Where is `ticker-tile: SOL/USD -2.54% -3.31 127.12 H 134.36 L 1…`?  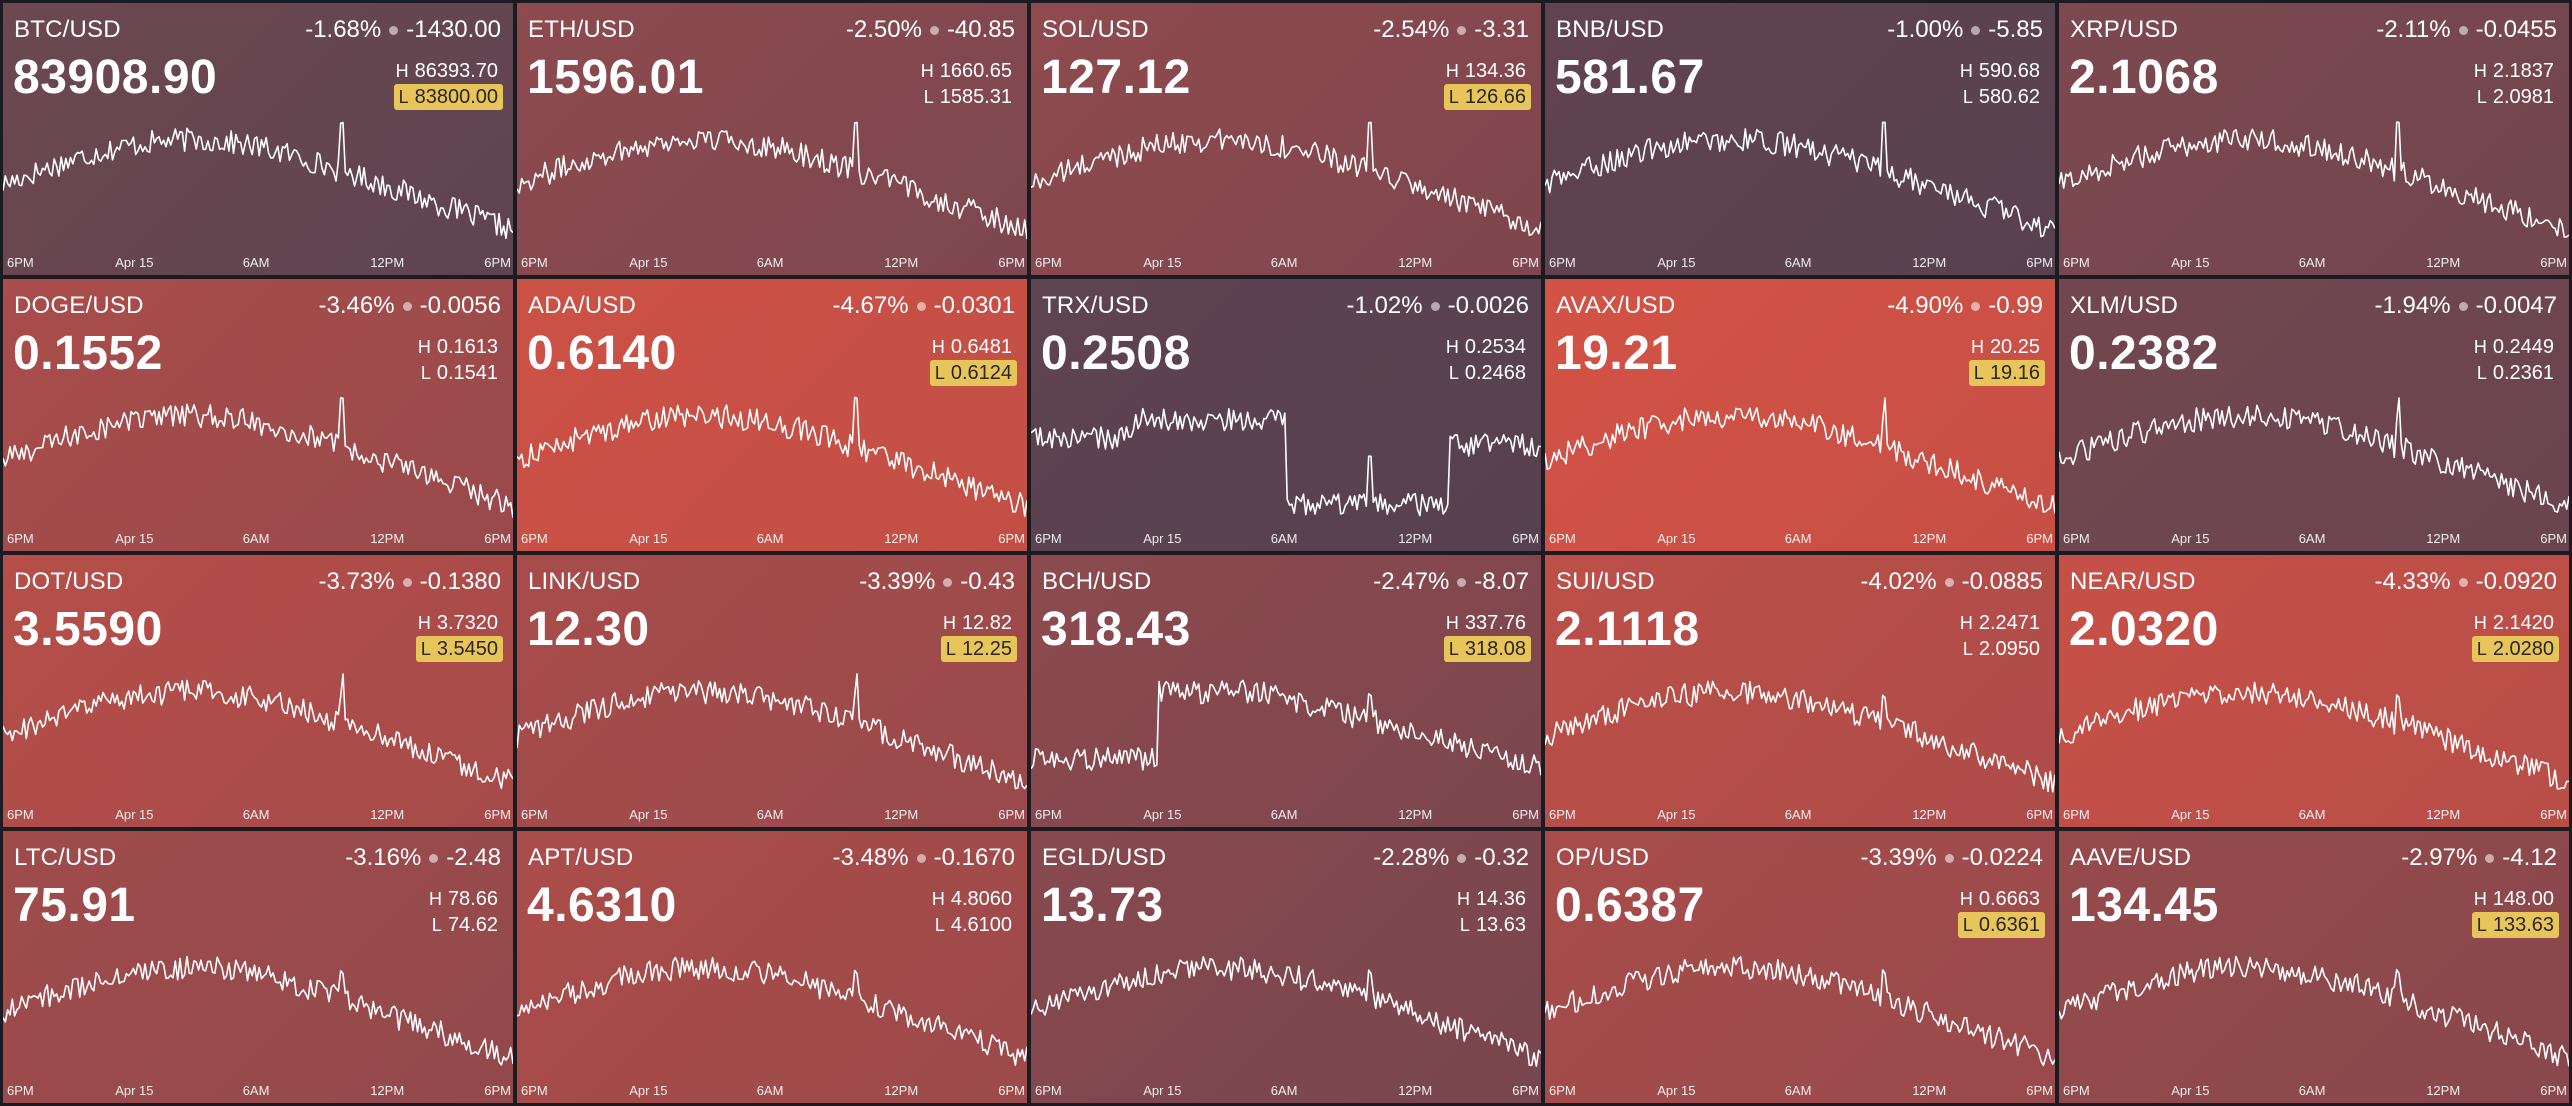
ticker-tile: SOL/USD -2.54% -3.31 127.12 H 134.36 L 1… is located at coordinates (1286, 139).